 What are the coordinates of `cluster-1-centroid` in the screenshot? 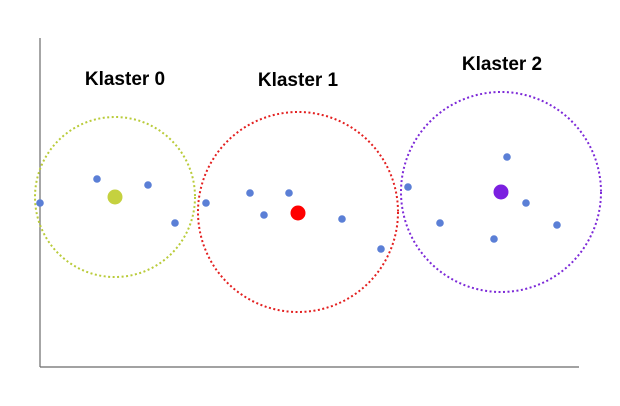 It's located at (298, 213).